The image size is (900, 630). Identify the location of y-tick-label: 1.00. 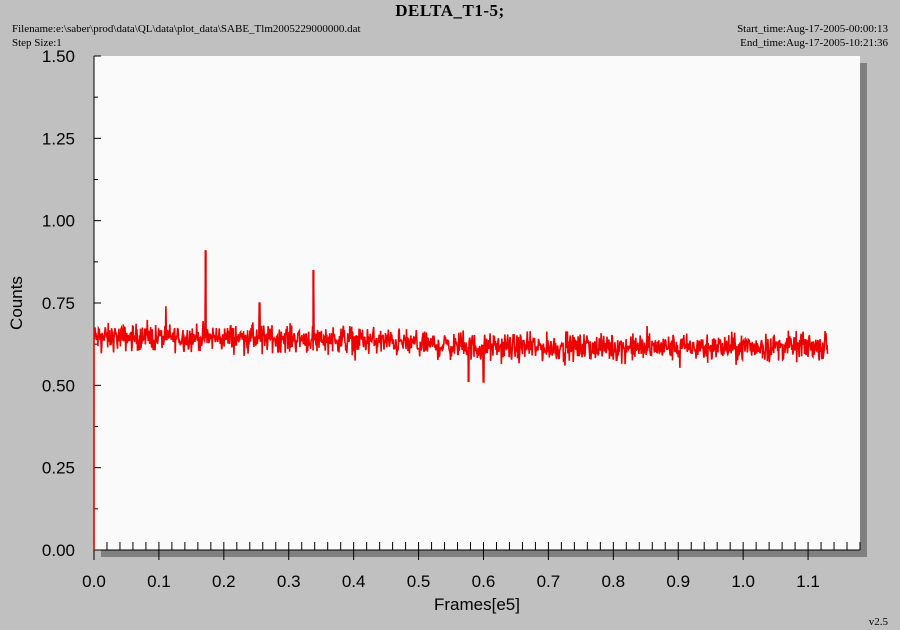
(58, 221).